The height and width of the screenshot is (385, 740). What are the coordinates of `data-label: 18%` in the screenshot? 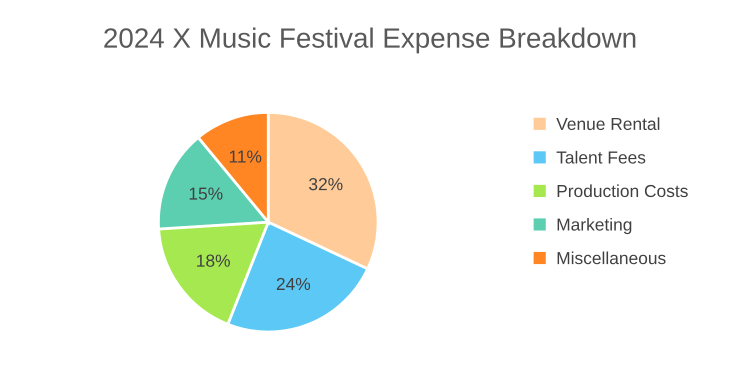 It's located at (213, 260).